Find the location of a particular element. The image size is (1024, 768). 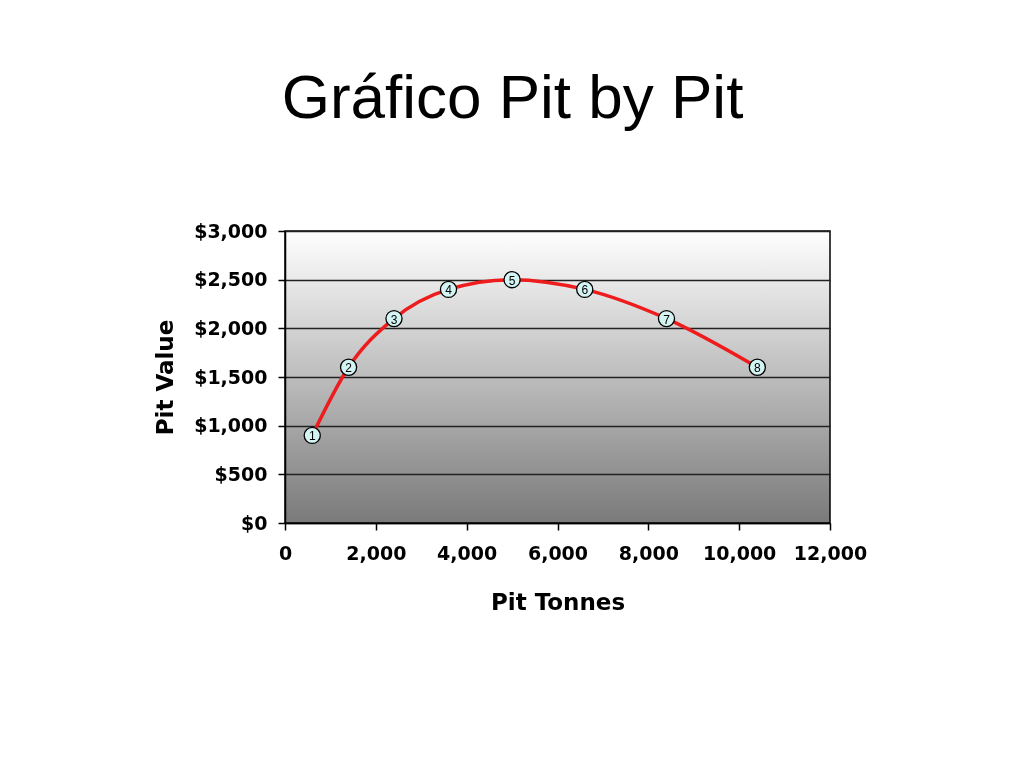

annotation: 5 is located at coordinates (512, 280).